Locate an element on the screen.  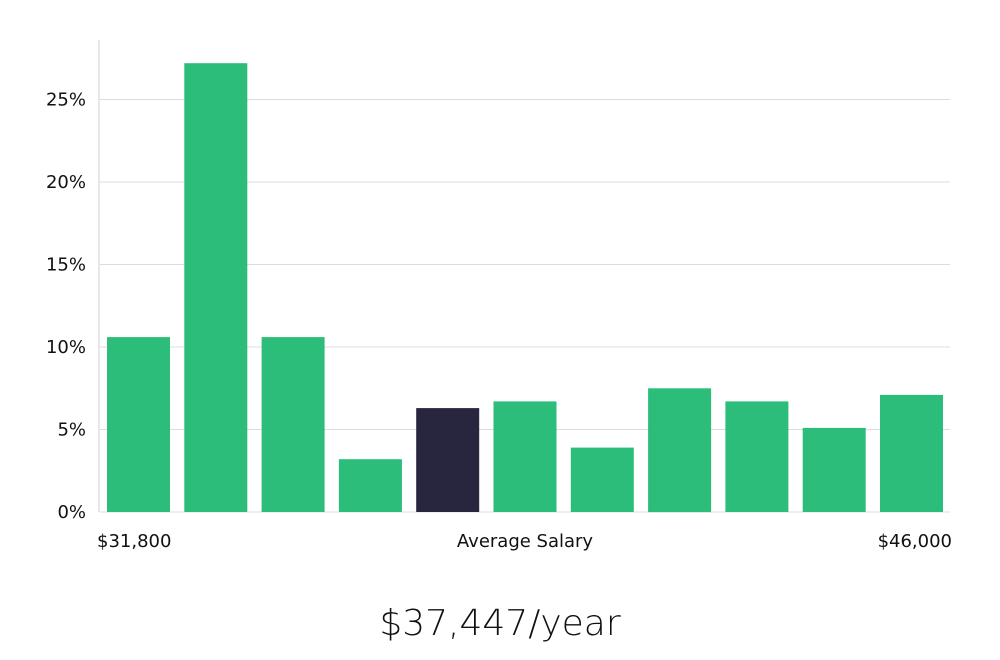
average-salary-summary: $37,447/year is located at coordinates (500, 623).